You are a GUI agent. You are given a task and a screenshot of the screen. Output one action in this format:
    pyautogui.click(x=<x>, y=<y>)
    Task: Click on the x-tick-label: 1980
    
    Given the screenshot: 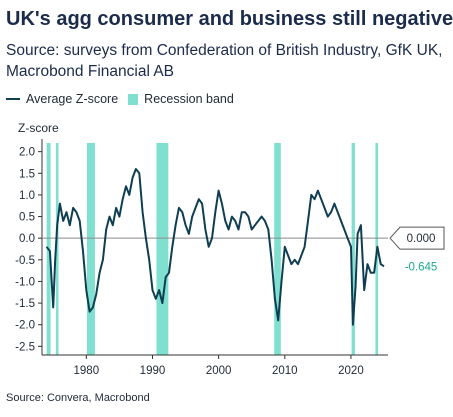 What is the action you would take?
    pyautogui.click(x=87, y=371)
    